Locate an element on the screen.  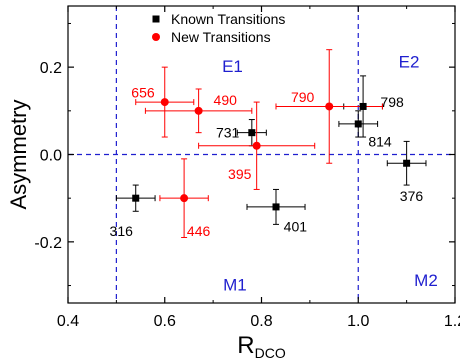
x-tick-label: 0.4 is located at coordinates (68, 321).